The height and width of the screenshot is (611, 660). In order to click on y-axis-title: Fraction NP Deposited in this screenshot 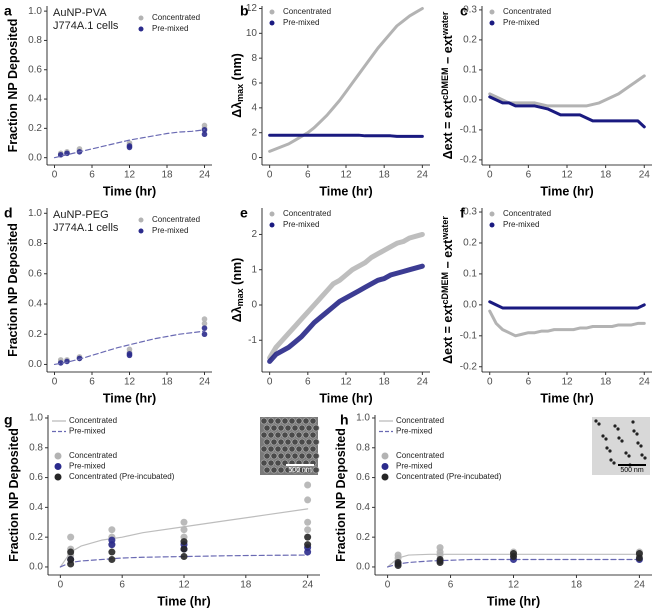, I will do `click(13, 290)`.